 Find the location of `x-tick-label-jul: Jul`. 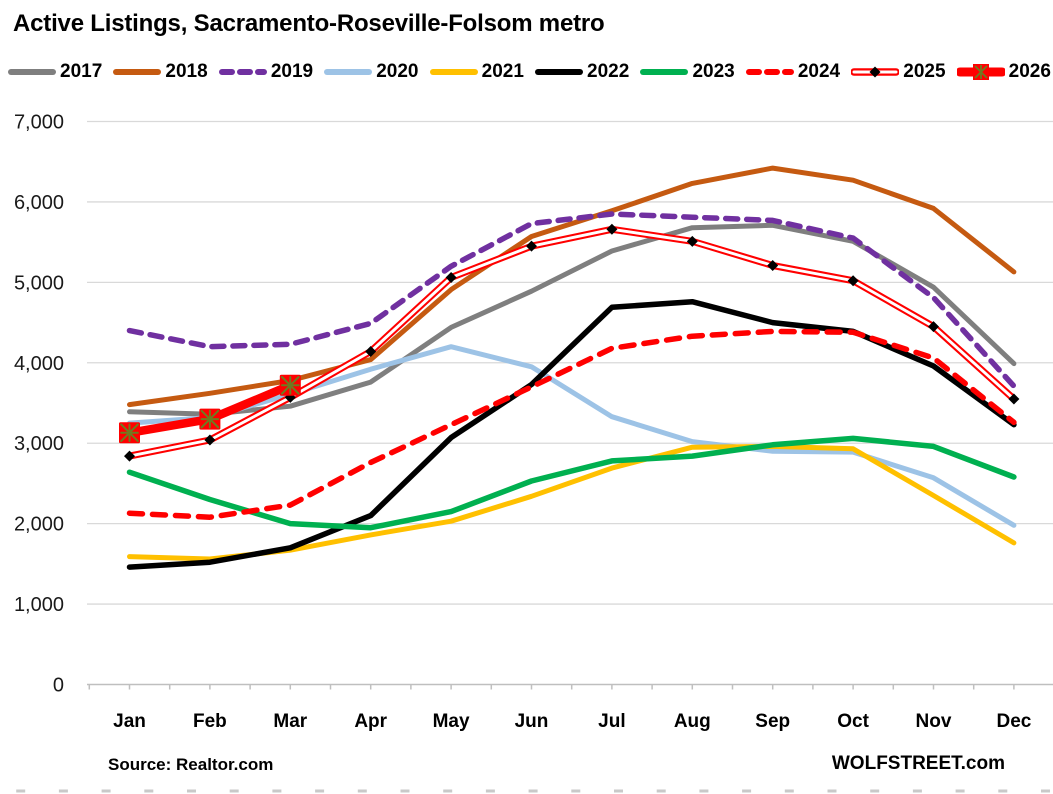

x-tick-label-jul: Jul is located at coordinates (611, 721).